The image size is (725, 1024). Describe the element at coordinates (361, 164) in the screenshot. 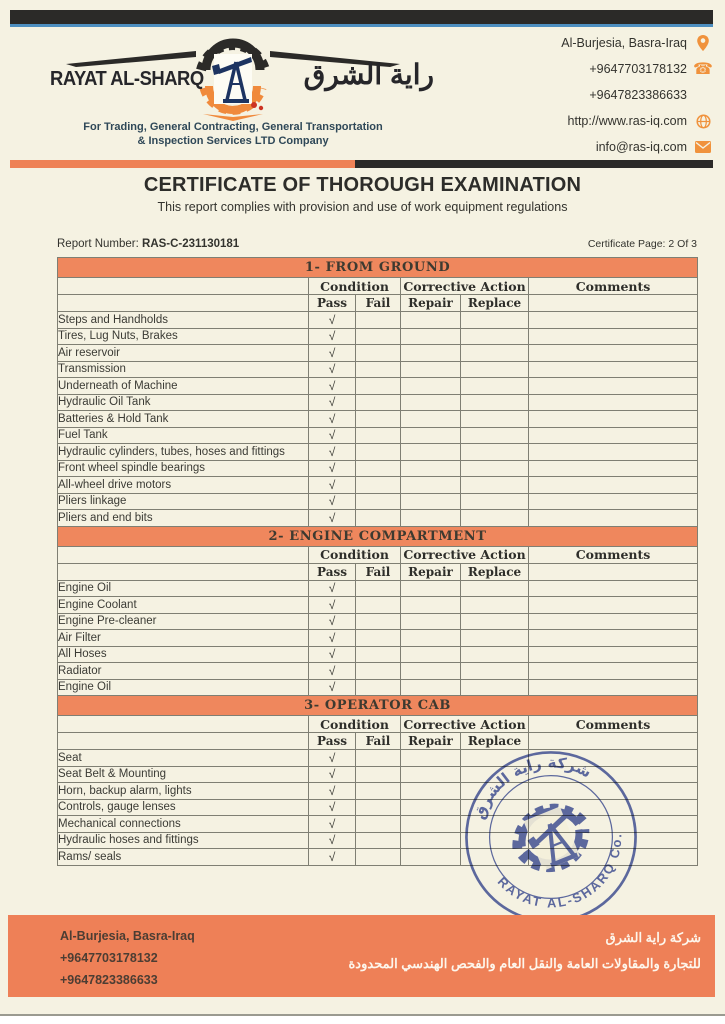

I see `header-divider-bar` at that location.